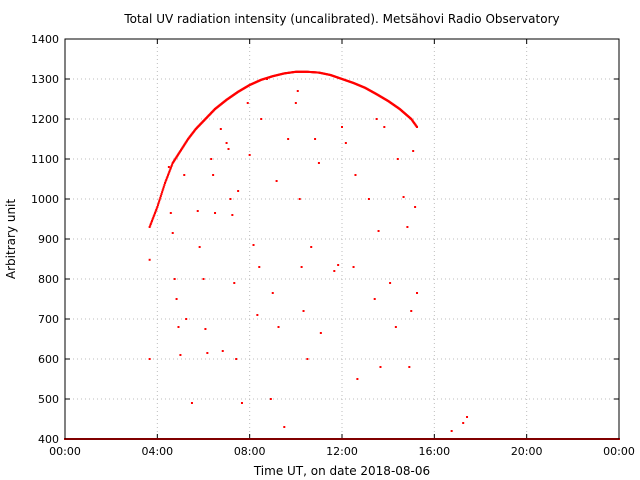  Describe the element at coordinates (48, 359) in the screenshot. I see `y-tick-label: 600` at that location.